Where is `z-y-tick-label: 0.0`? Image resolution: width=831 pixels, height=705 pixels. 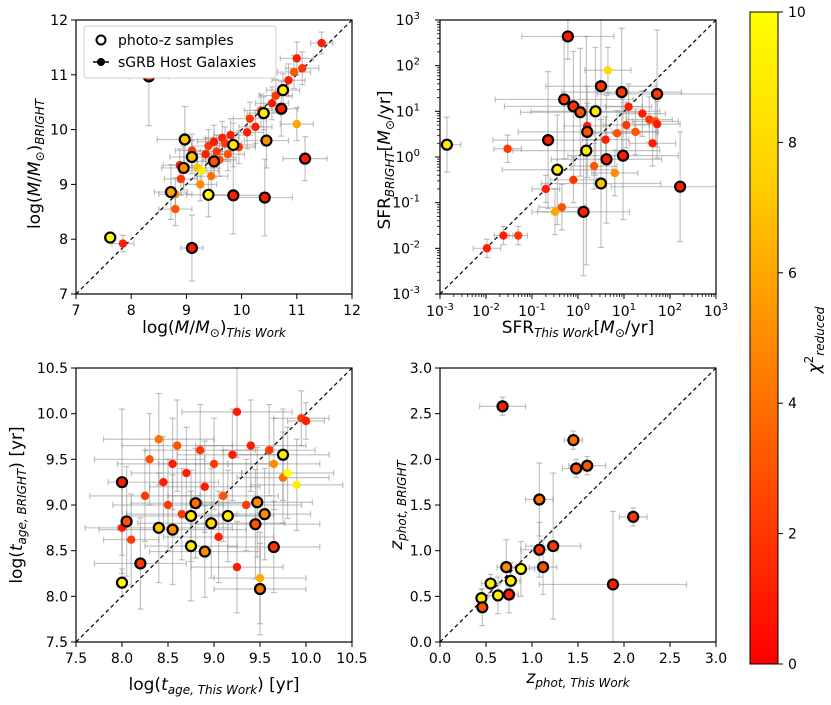
z-y-tick-label: 0.0 is located at coordinates (421, 643).